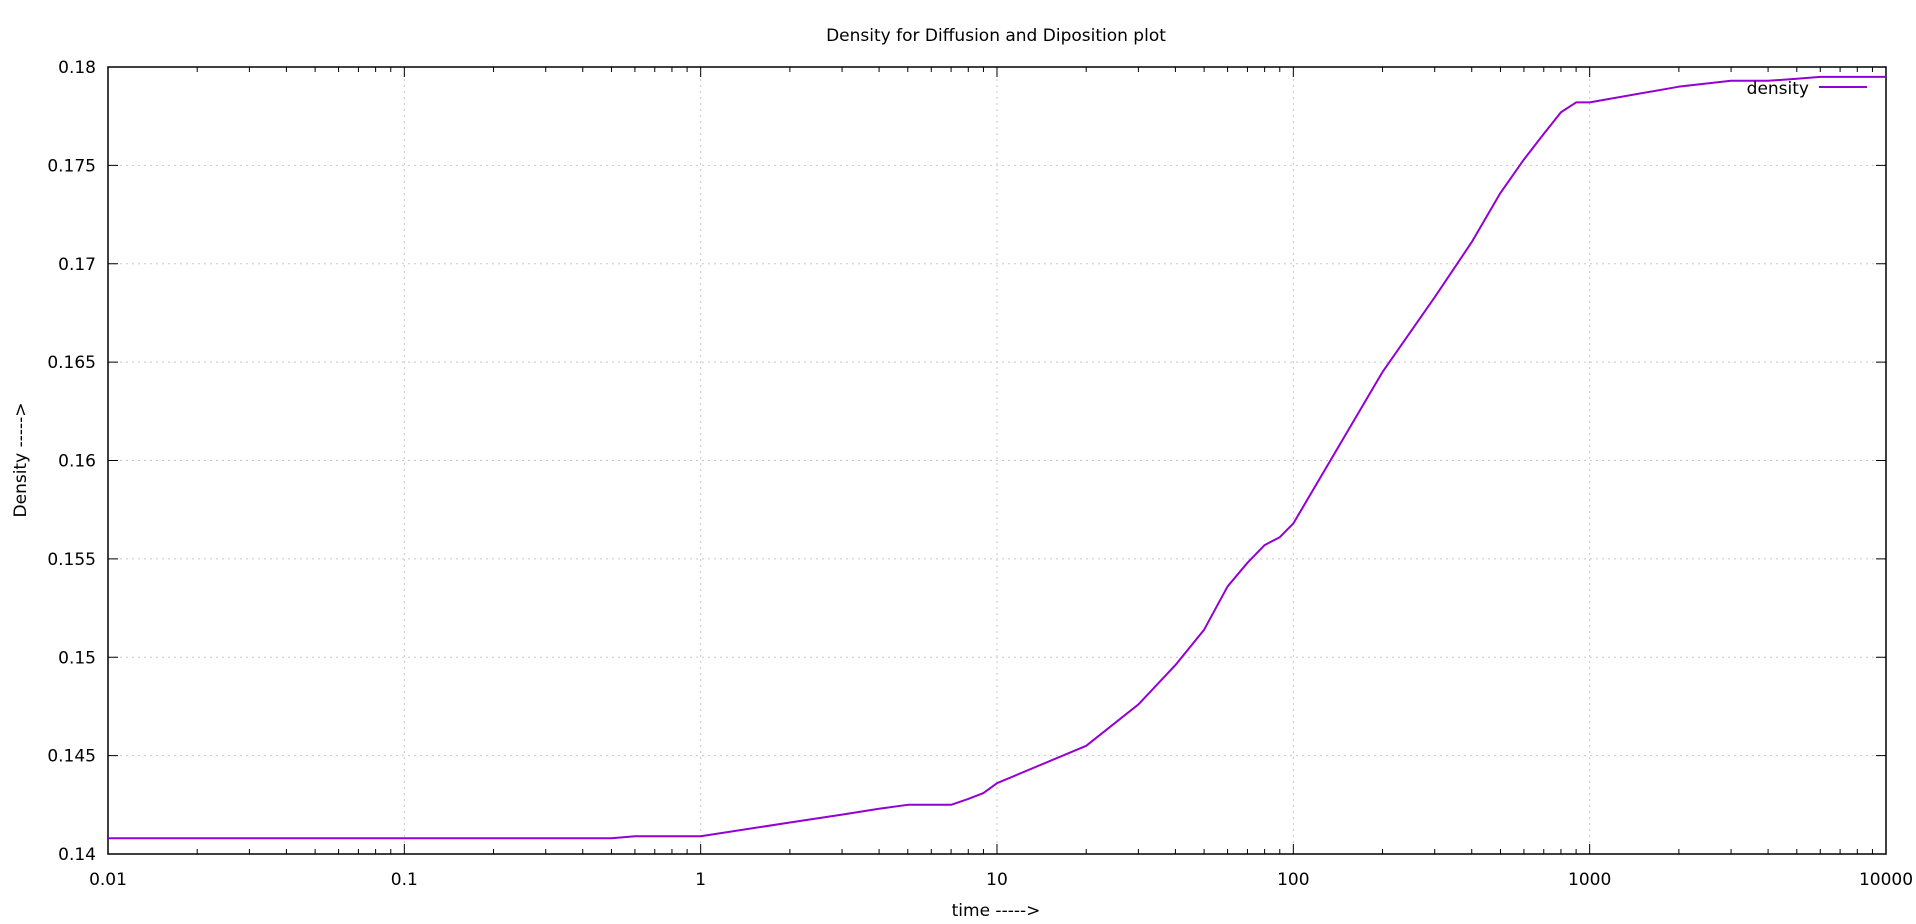 The width and height of the screenshot is (1916, 924). Describe the element at coordinates (997, 880) in the screenshot. I see `x-tick-label: 10` at that location.